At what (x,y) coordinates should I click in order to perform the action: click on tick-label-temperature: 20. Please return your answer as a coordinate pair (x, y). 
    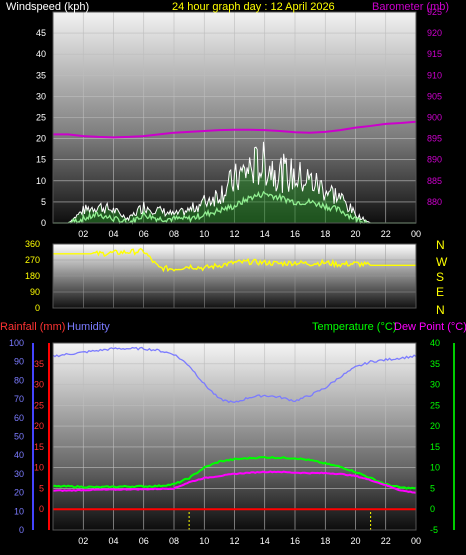
    Looking at the image, I should click on (435, 426).